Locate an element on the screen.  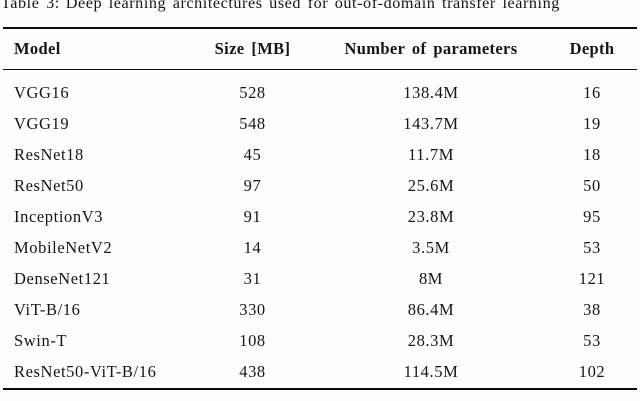
cell-size: 97 is located at coordinates (252, 185).